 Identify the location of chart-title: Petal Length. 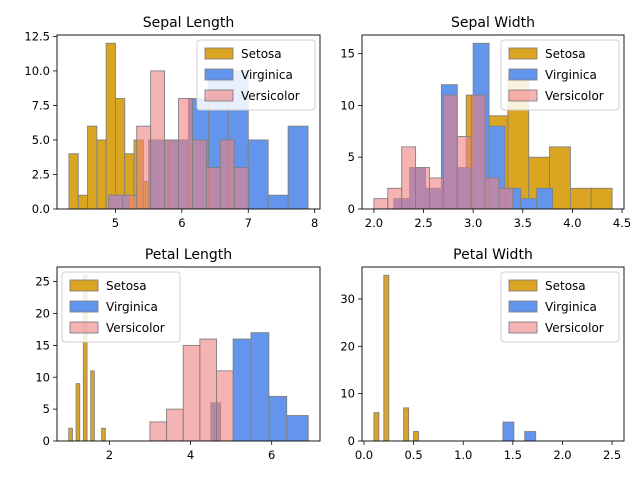
(188, 255).